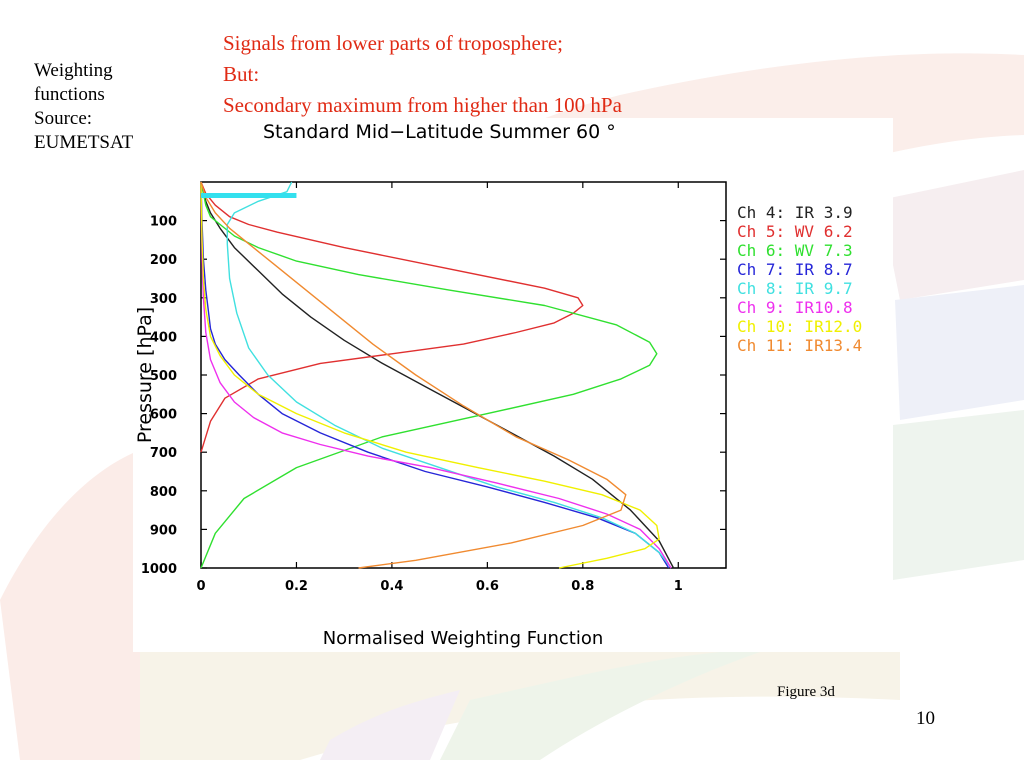  What do you see at coordinates (463, 638) in the screenshot?
I see `x-axis-label: Normalised Weighting Function` at bounding box center [463, 638].